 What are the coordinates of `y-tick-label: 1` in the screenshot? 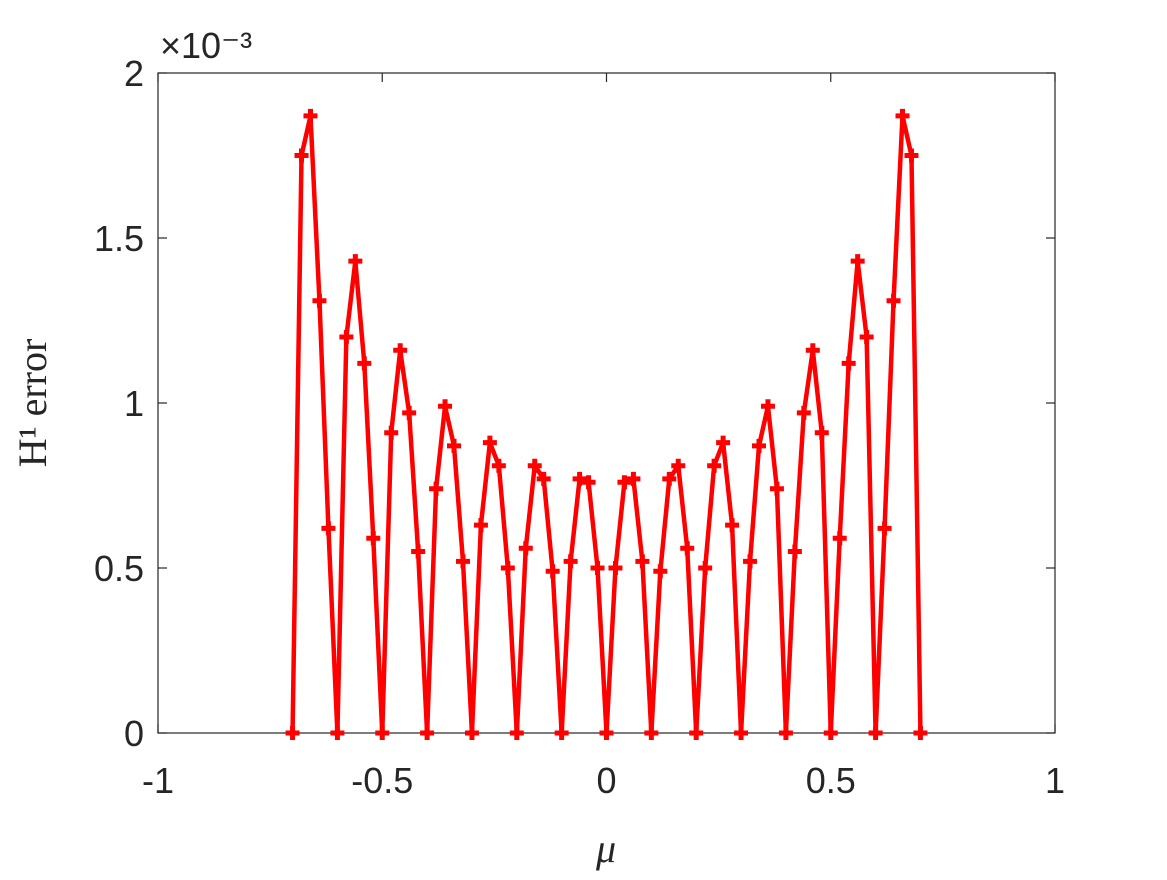 It's located at (134, 403).